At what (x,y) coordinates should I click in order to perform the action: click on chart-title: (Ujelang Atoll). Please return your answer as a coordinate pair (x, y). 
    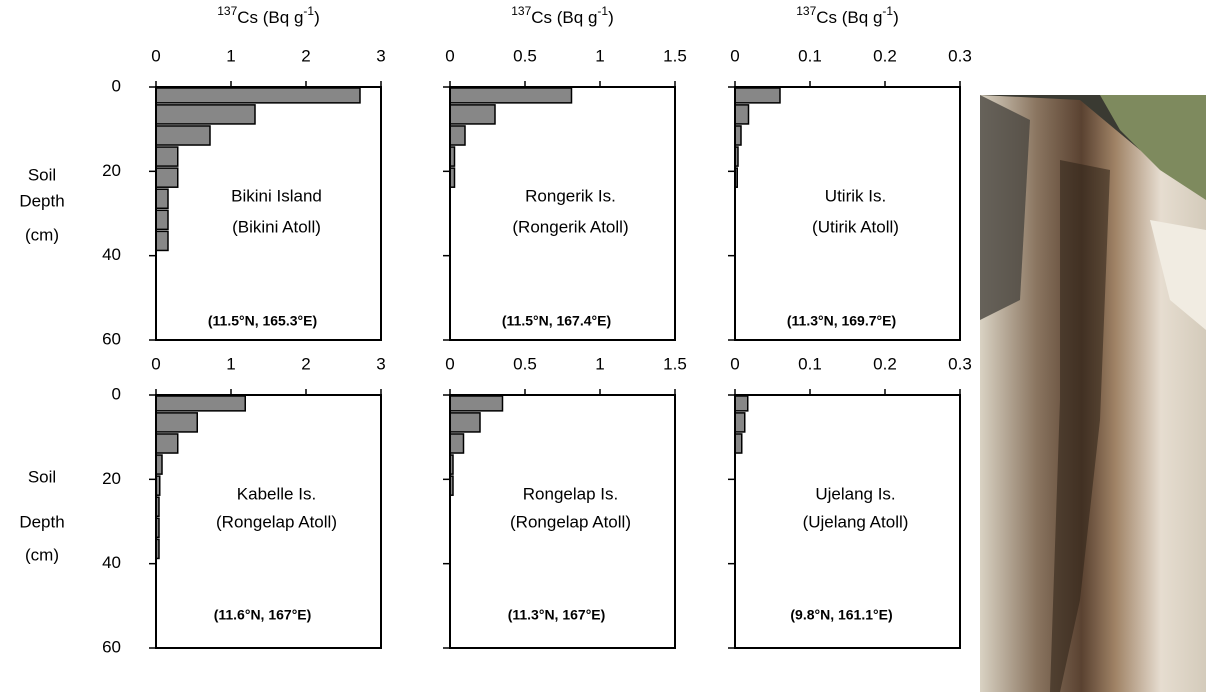
    Looking at the image, I should click on (856, 521).